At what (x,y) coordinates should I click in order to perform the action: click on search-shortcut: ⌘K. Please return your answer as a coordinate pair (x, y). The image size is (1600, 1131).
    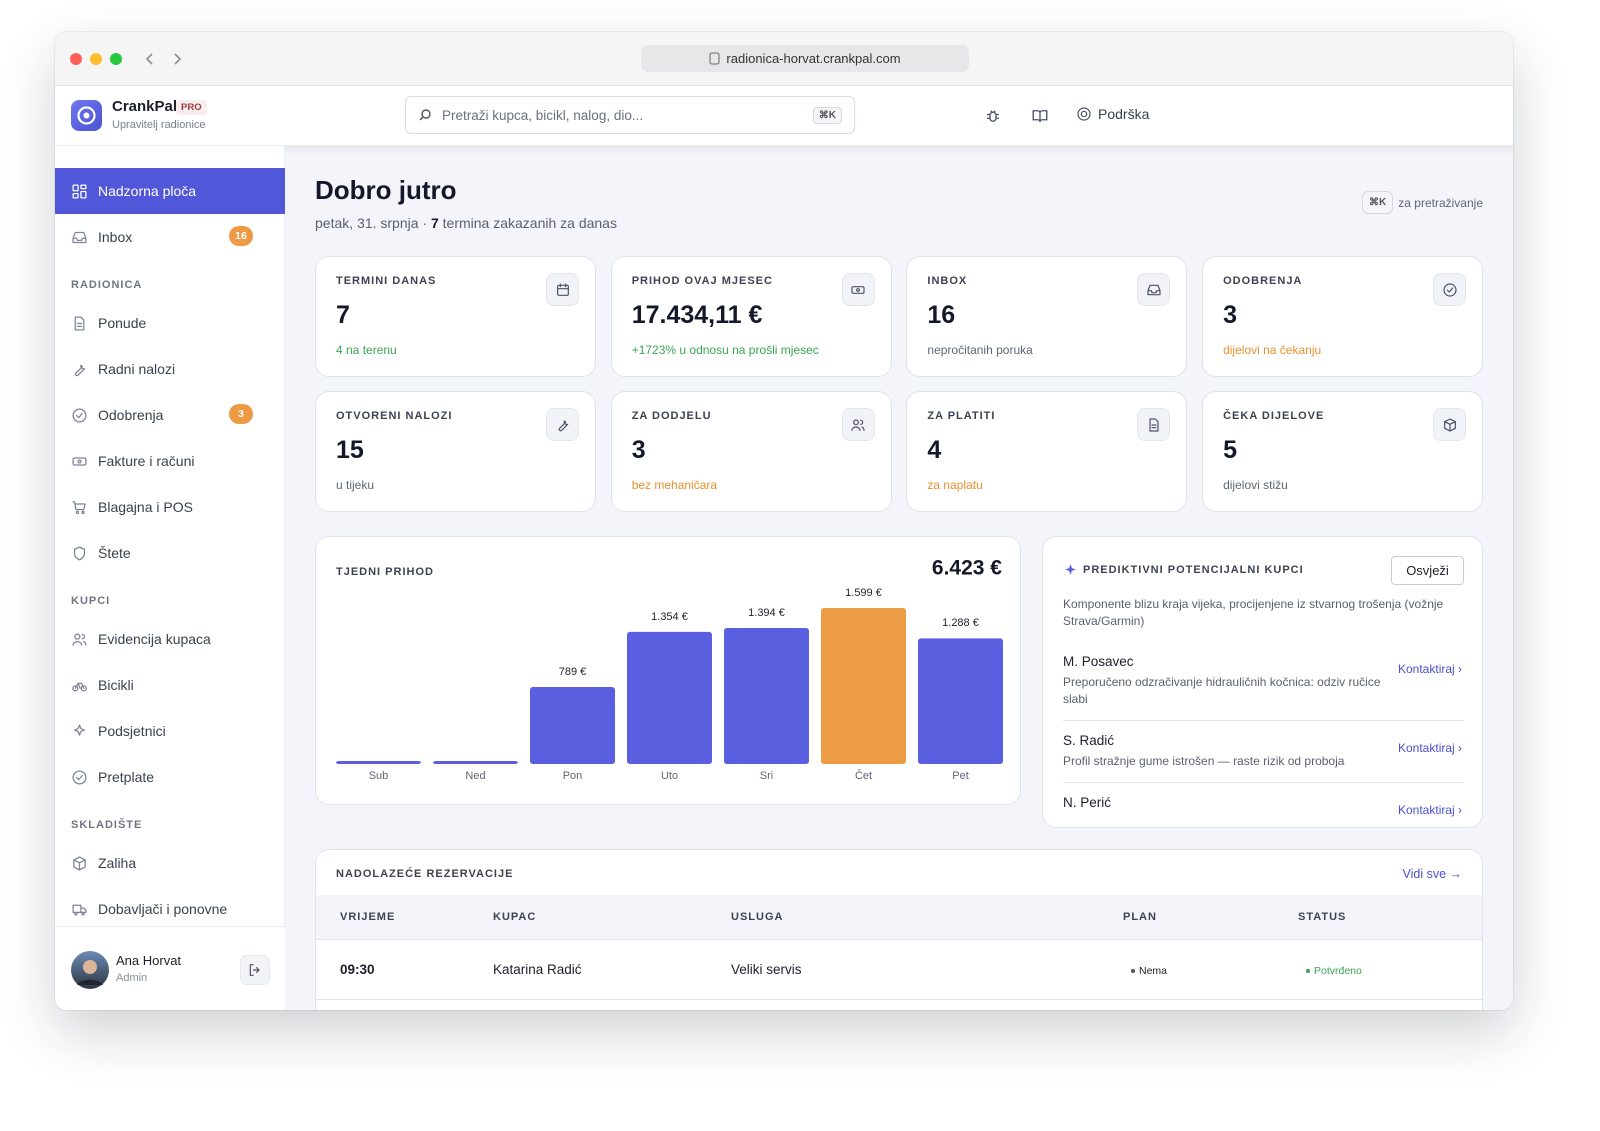
    Looking at the image, I should click on (827, 115).